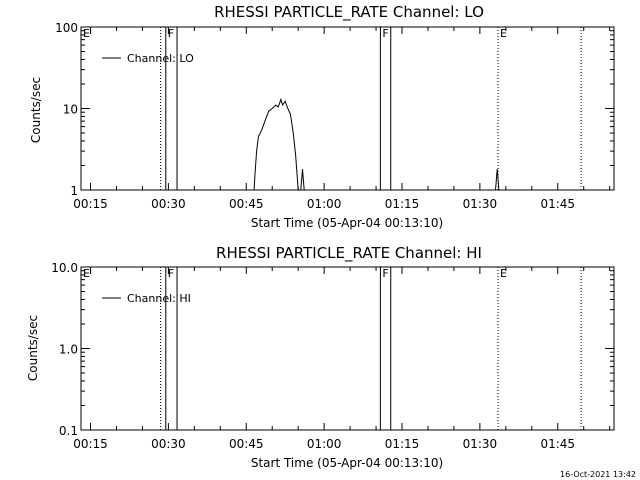 The height and width of the screenshot is (480, 640). What do you see at coordinates (68, 431) in the screenshot?
I see `y-tick-label: 0.1` at bounding box center [68, 431].